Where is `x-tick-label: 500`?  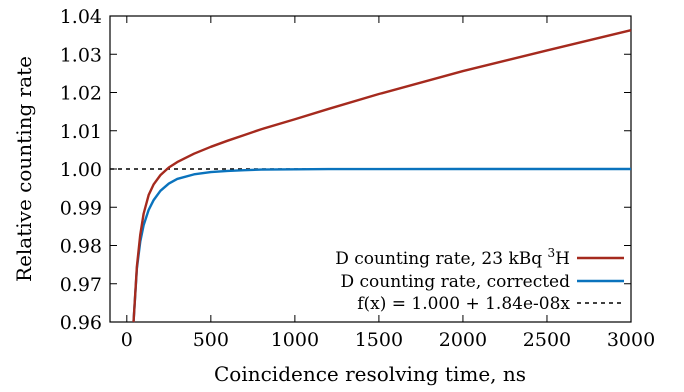
x-tick-label: 500 is located at coordinates (211, 340).